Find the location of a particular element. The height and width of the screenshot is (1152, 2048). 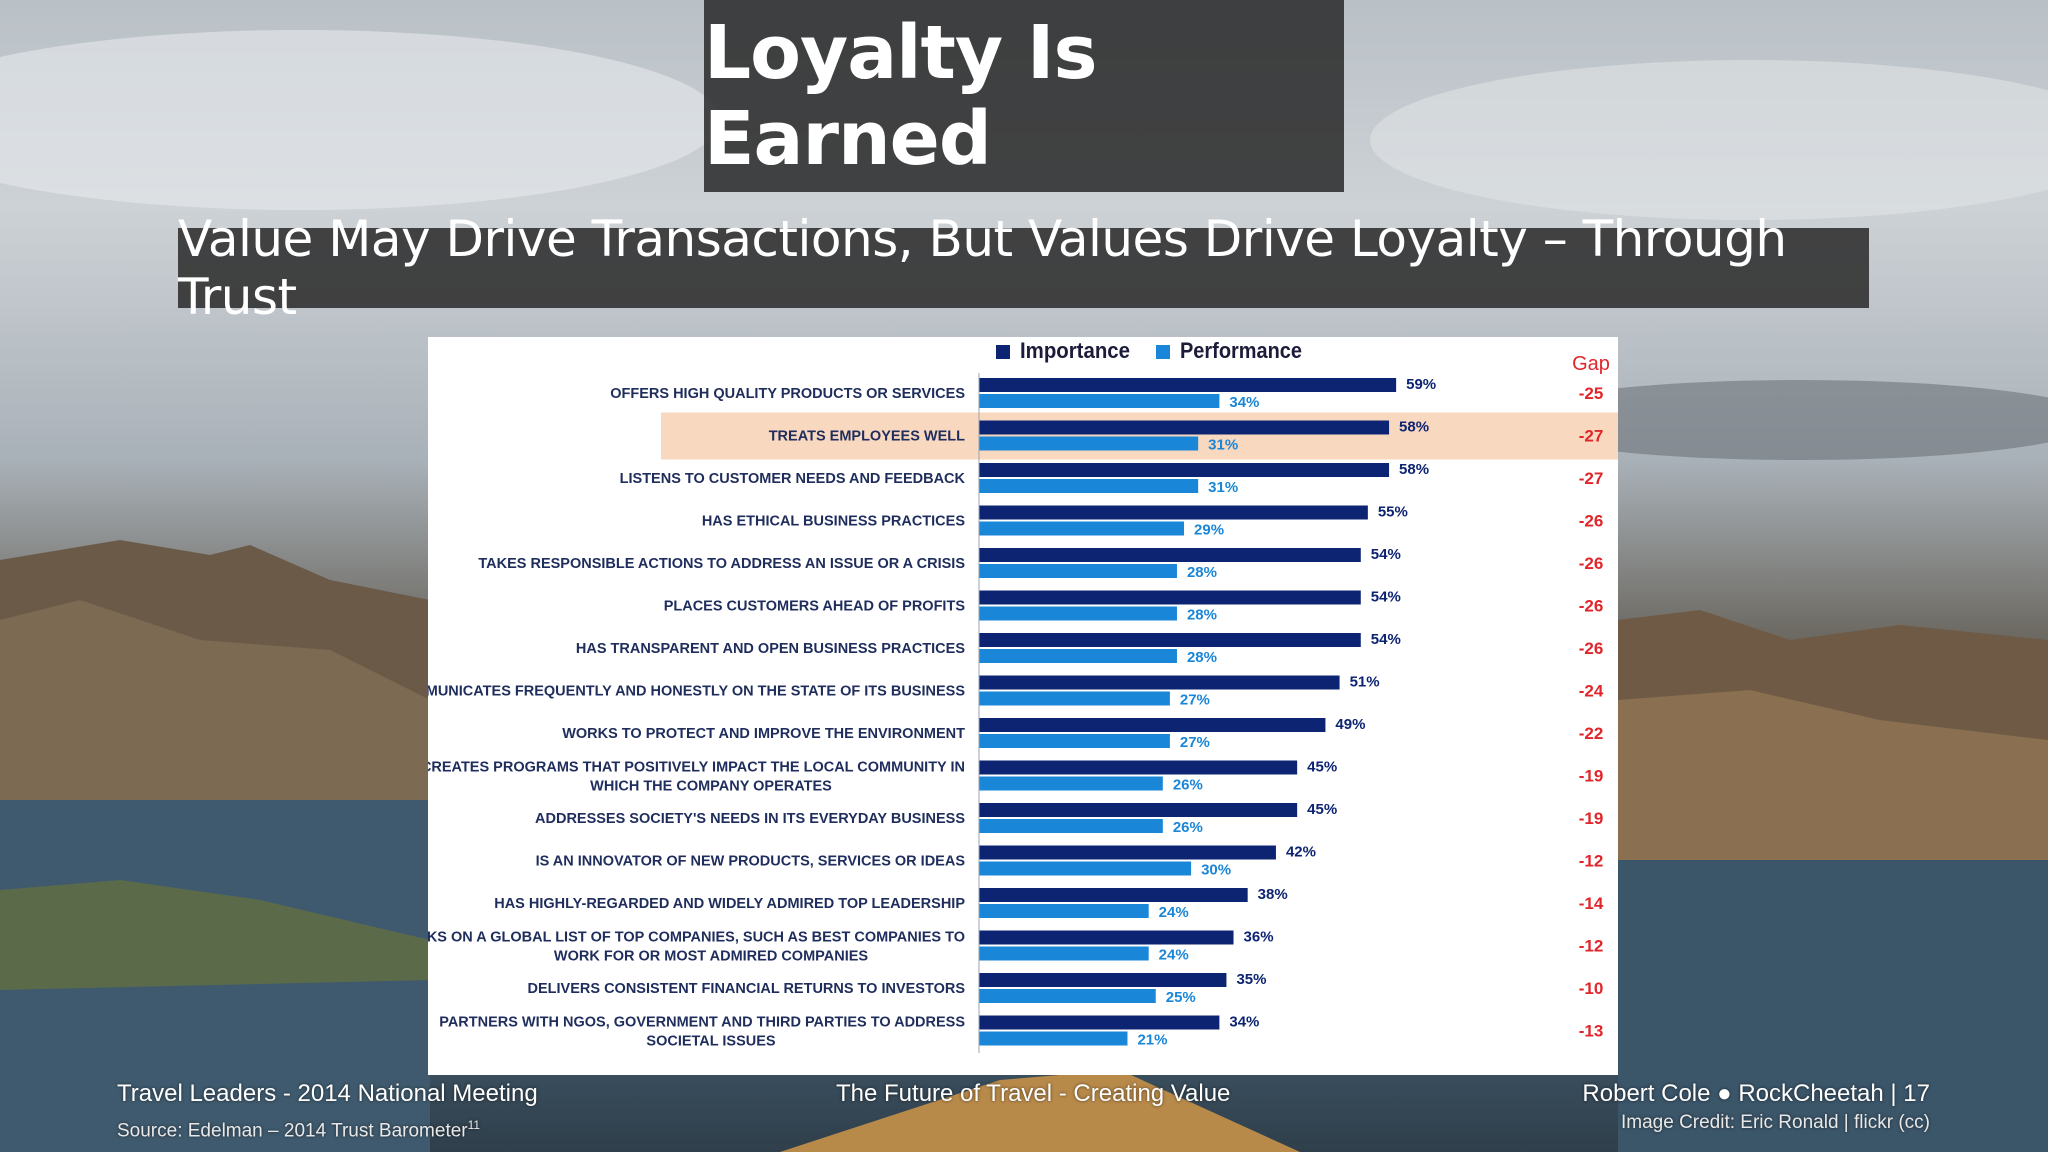

data-label-performance: 25% is located at coordinates (1181, 997).